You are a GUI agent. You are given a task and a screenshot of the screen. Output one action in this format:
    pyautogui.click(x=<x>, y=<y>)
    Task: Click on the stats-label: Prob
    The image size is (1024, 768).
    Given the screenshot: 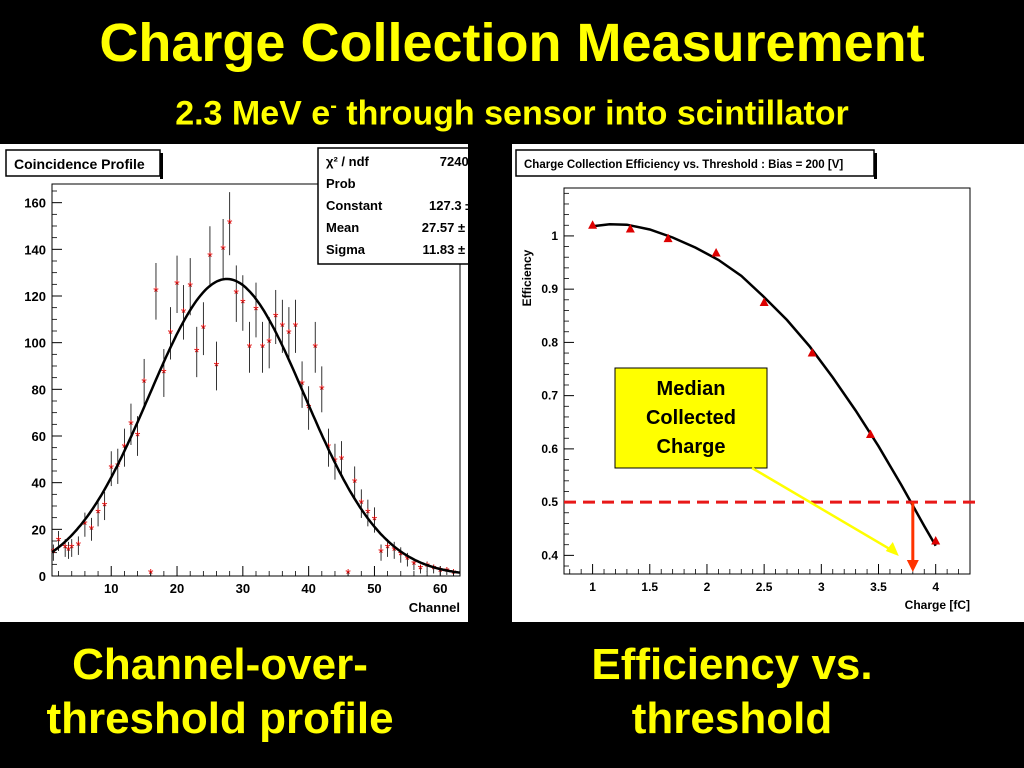 What is the action you would take?
    pyautogui.click(x=341, y=183)
    